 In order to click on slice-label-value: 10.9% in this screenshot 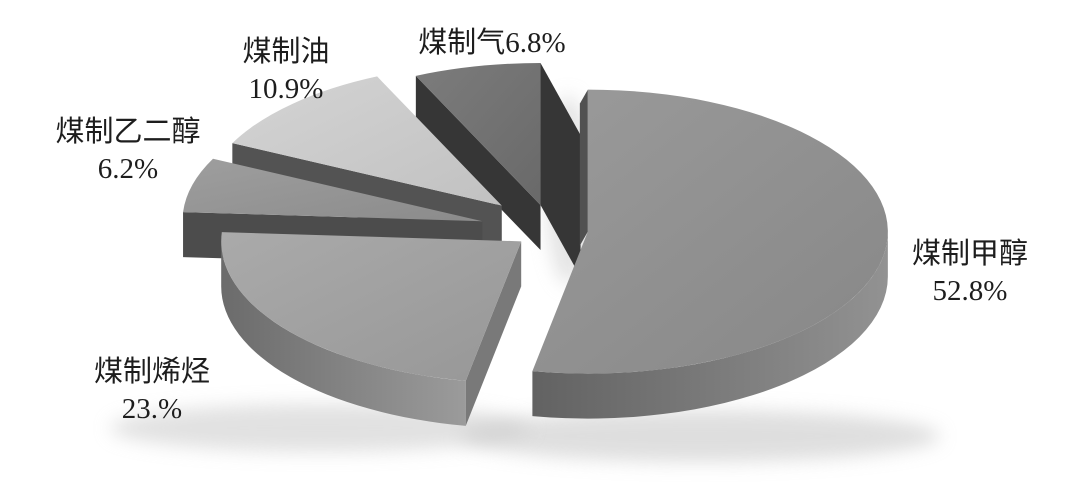, I will do `click(286, 89)`.